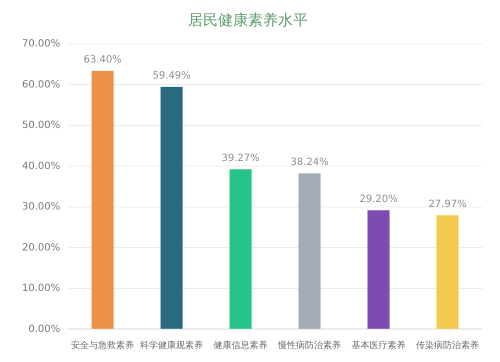  What do you see at coordinates (309, 345) in the screenshot?
I see `x-tick-label: 慢性病防治素养` at bounding box center [309, 345].